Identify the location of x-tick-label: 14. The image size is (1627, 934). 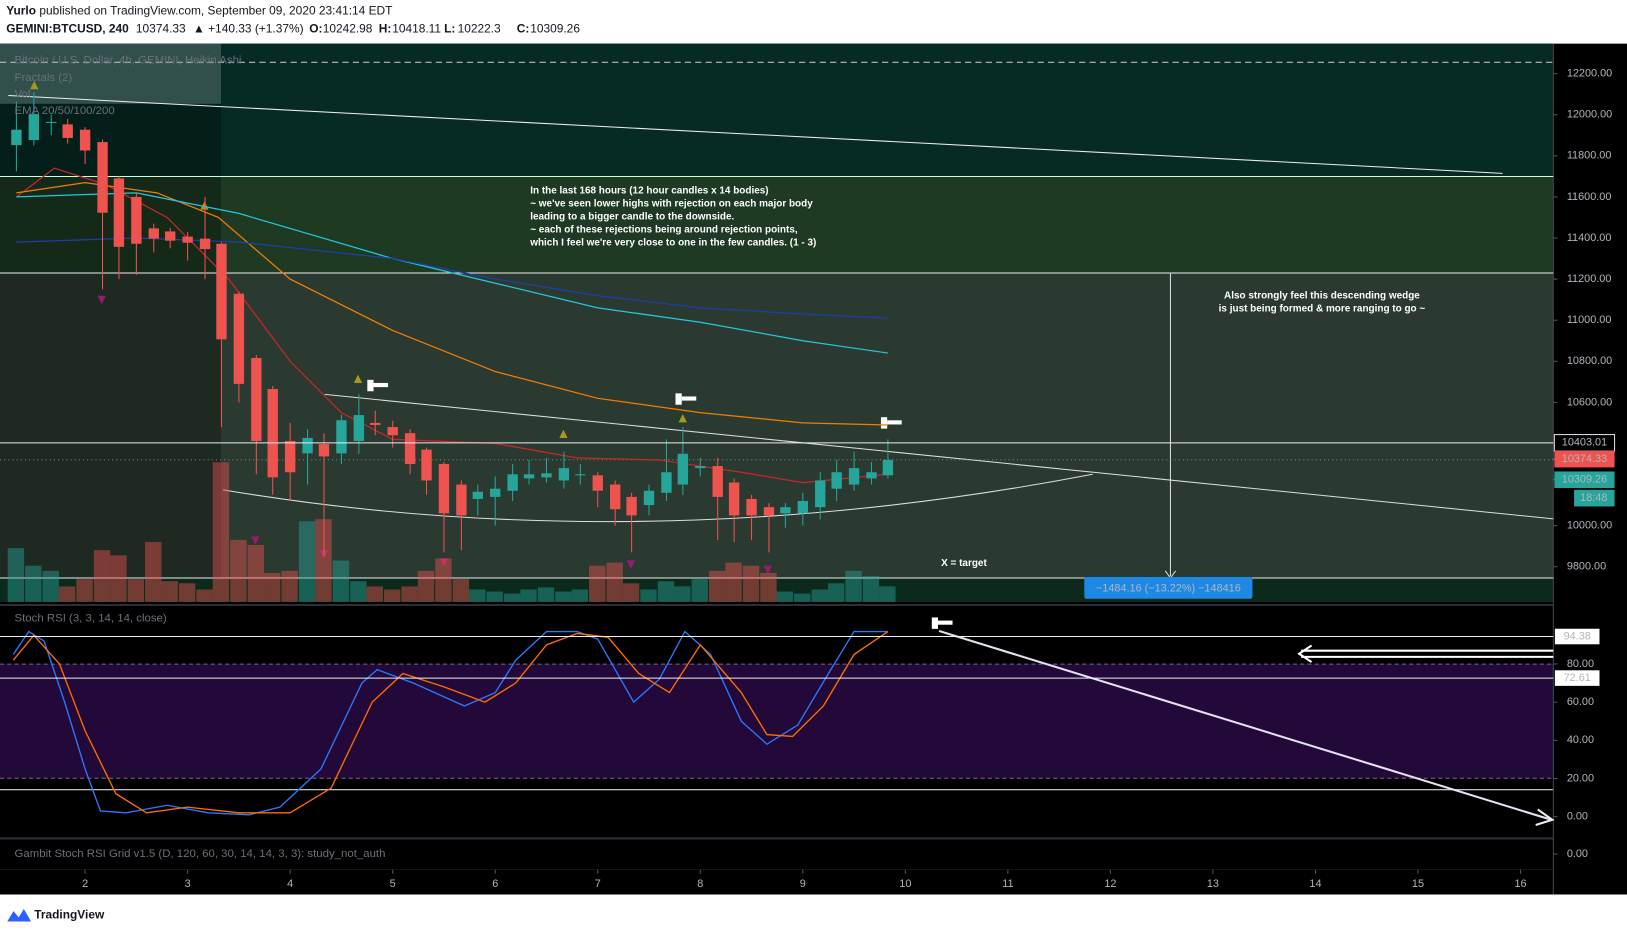
(1315, 884).